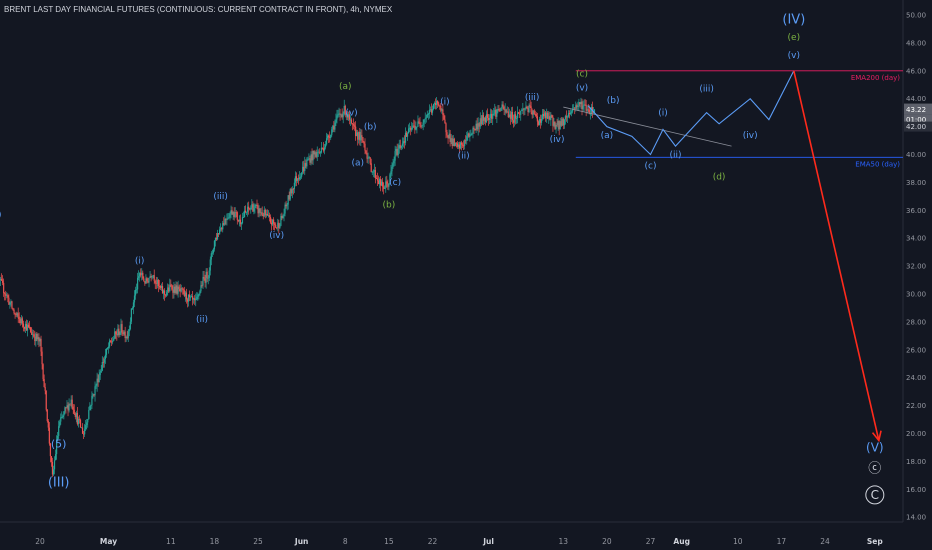 The image size is (932, 550). Describe the element at coordinates (607, 541) in the screenshot. I see `x-tick-label: 20` at that location.